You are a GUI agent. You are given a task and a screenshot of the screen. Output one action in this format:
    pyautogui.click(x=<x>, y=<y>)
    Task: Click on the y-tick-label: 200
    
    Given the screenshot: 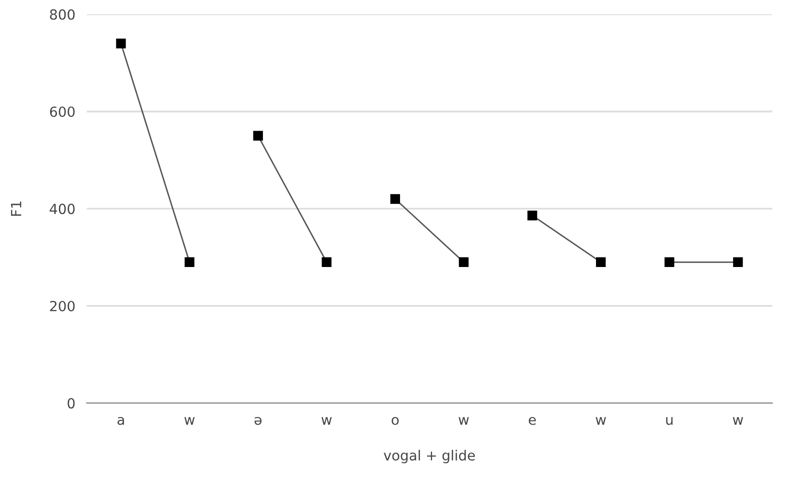 What is the action you would take?
    pyautogui.click(x=62, y=306)
    